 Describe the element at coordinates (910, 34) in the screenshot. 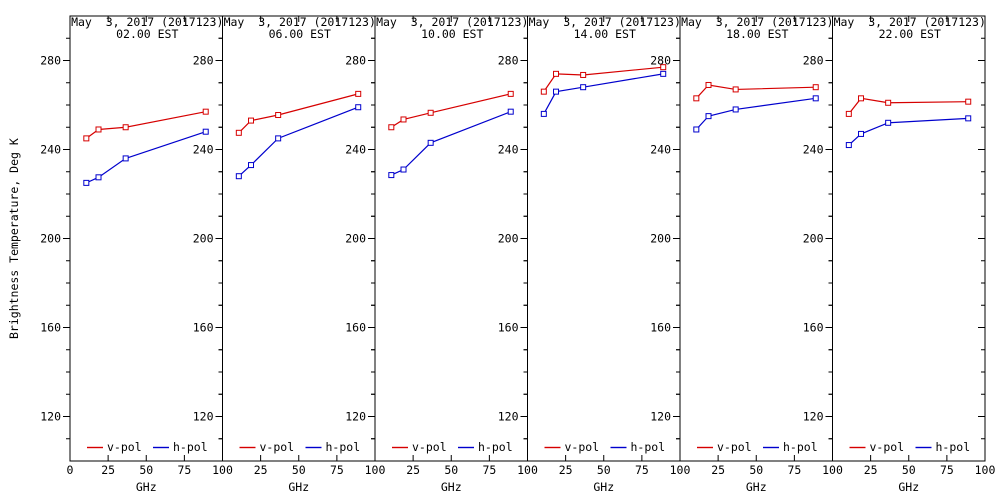

I see `panel-title-time: 22.00 EST` at that location.